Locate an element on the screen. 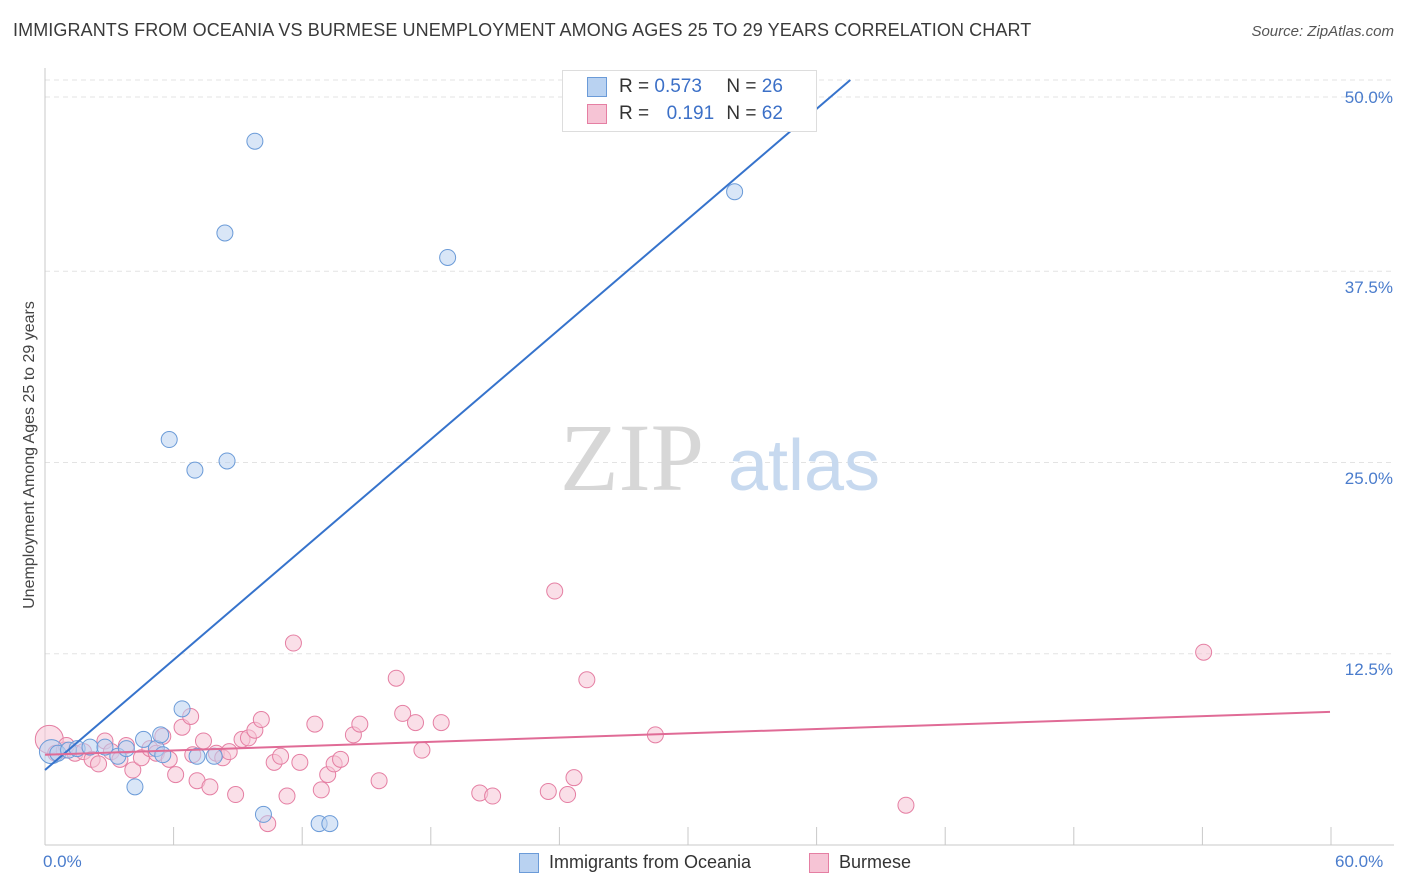 The height and width of the screenshot is (892, 1406). watermark-zip: ZIP is located at coordinates (632, 457).